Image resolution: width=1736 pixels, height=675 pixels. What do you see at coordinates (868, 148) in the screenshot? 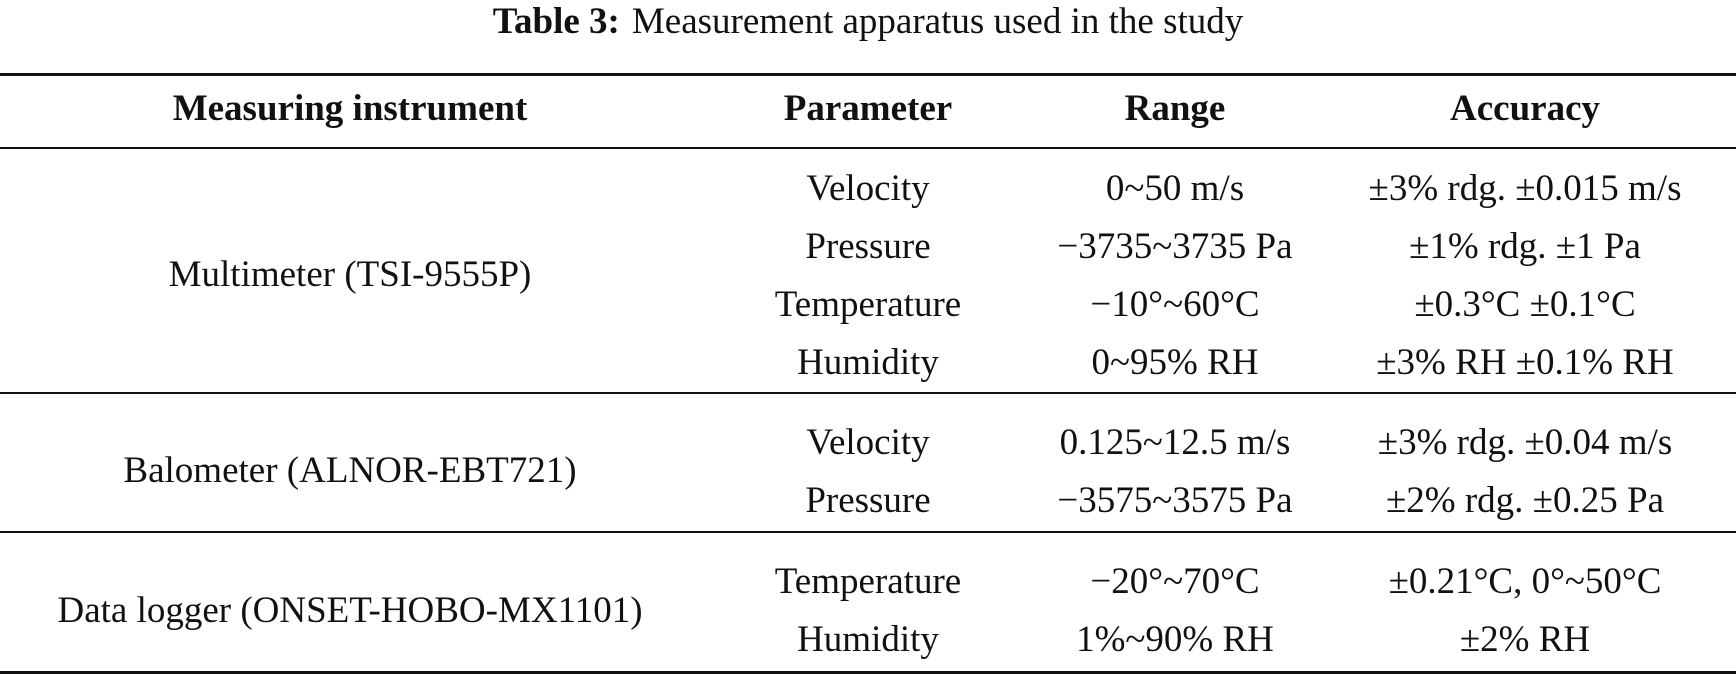
I see `table-header-rule` at bounding box center [868, 148].